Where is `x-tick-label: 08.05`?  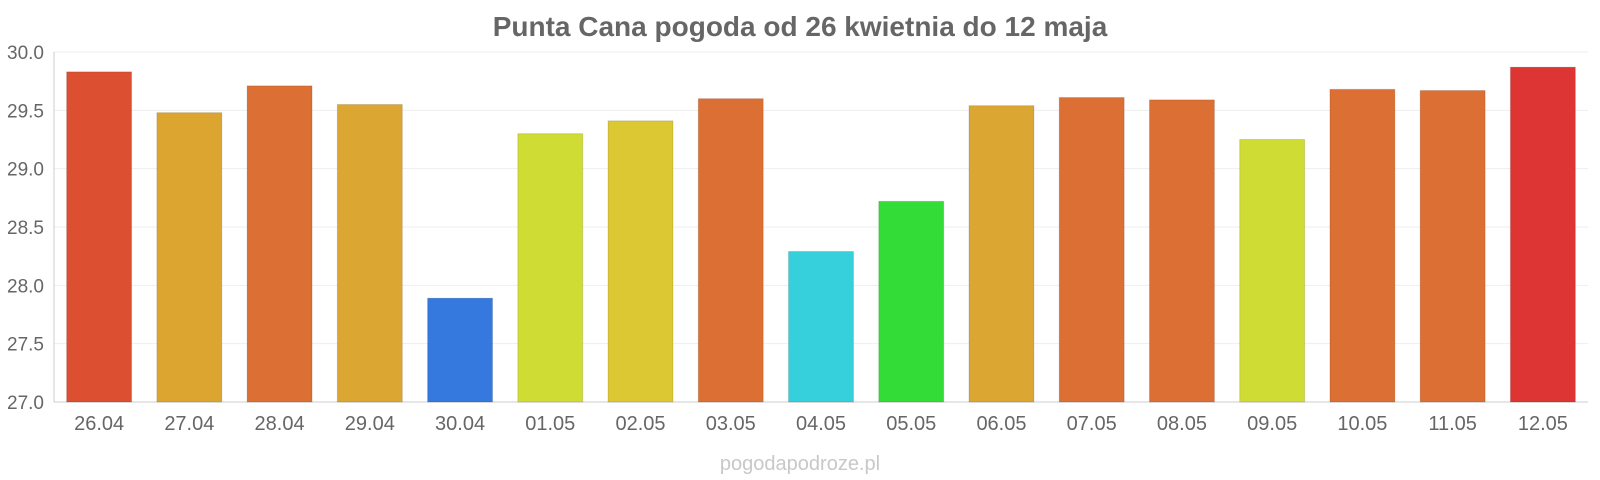
x-tick-label: 08.05 is located at coordinates (1182, 424).